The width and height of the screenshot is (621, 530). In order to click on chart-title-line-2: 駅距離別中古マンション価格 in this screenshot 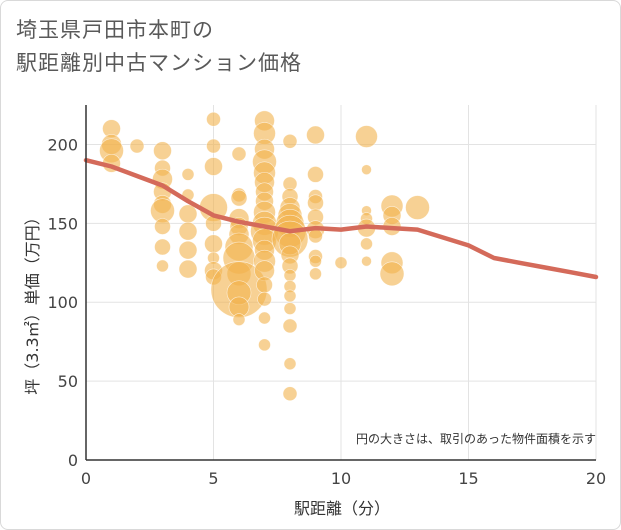, I will do `click(159, 63)`.